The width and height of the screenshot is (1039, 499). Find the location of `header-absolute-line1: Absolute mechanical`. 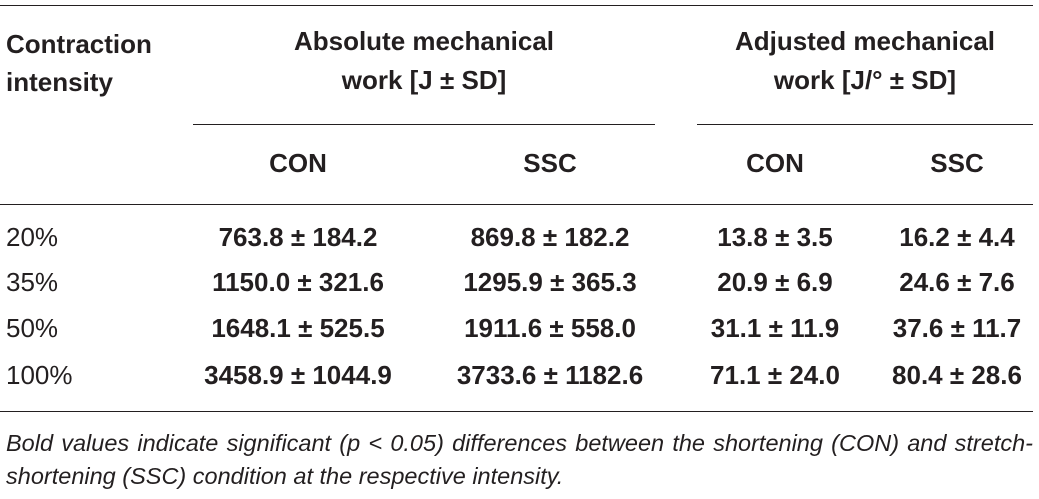

header-absolute-line1: Absolute mechanical is located at coordinates (424, 41).